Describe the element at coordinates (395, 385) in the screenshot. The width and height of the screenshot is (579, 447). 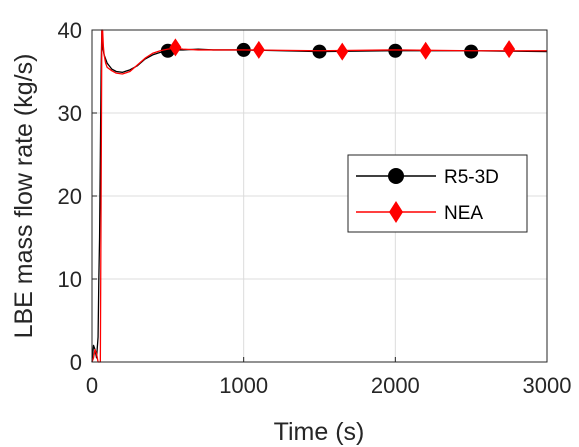
I see `x-tick-label: 2000` at that location.